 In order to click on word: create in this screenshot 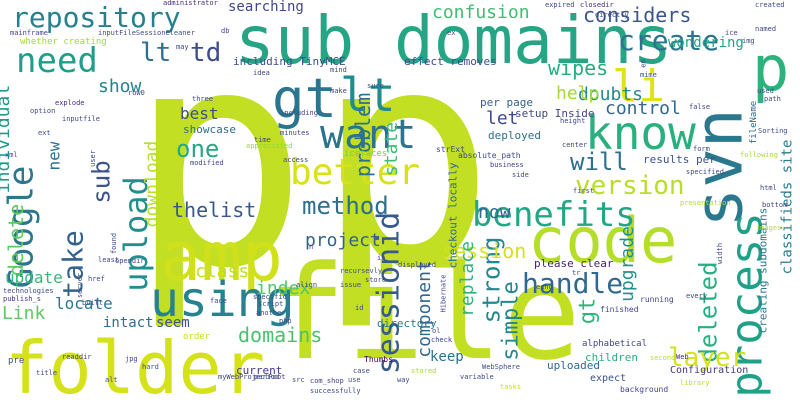, I will do `click(669, 40)`.